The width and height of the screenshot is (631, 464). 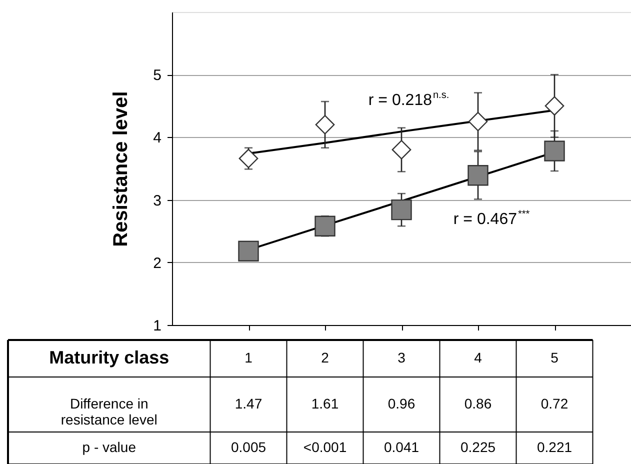 What do you see at coordinates (121, 169) in the screenshot?
I see `y-axis-title: Resistance level` at bounding box center [121, 169].